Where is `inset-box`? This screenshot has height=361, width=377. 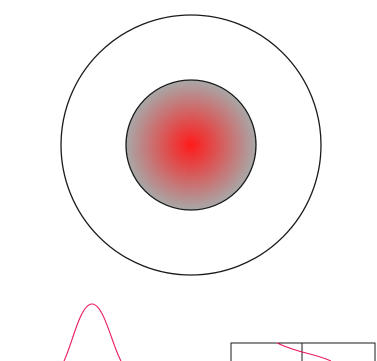 inset-box is located at coordinates (303, 351).